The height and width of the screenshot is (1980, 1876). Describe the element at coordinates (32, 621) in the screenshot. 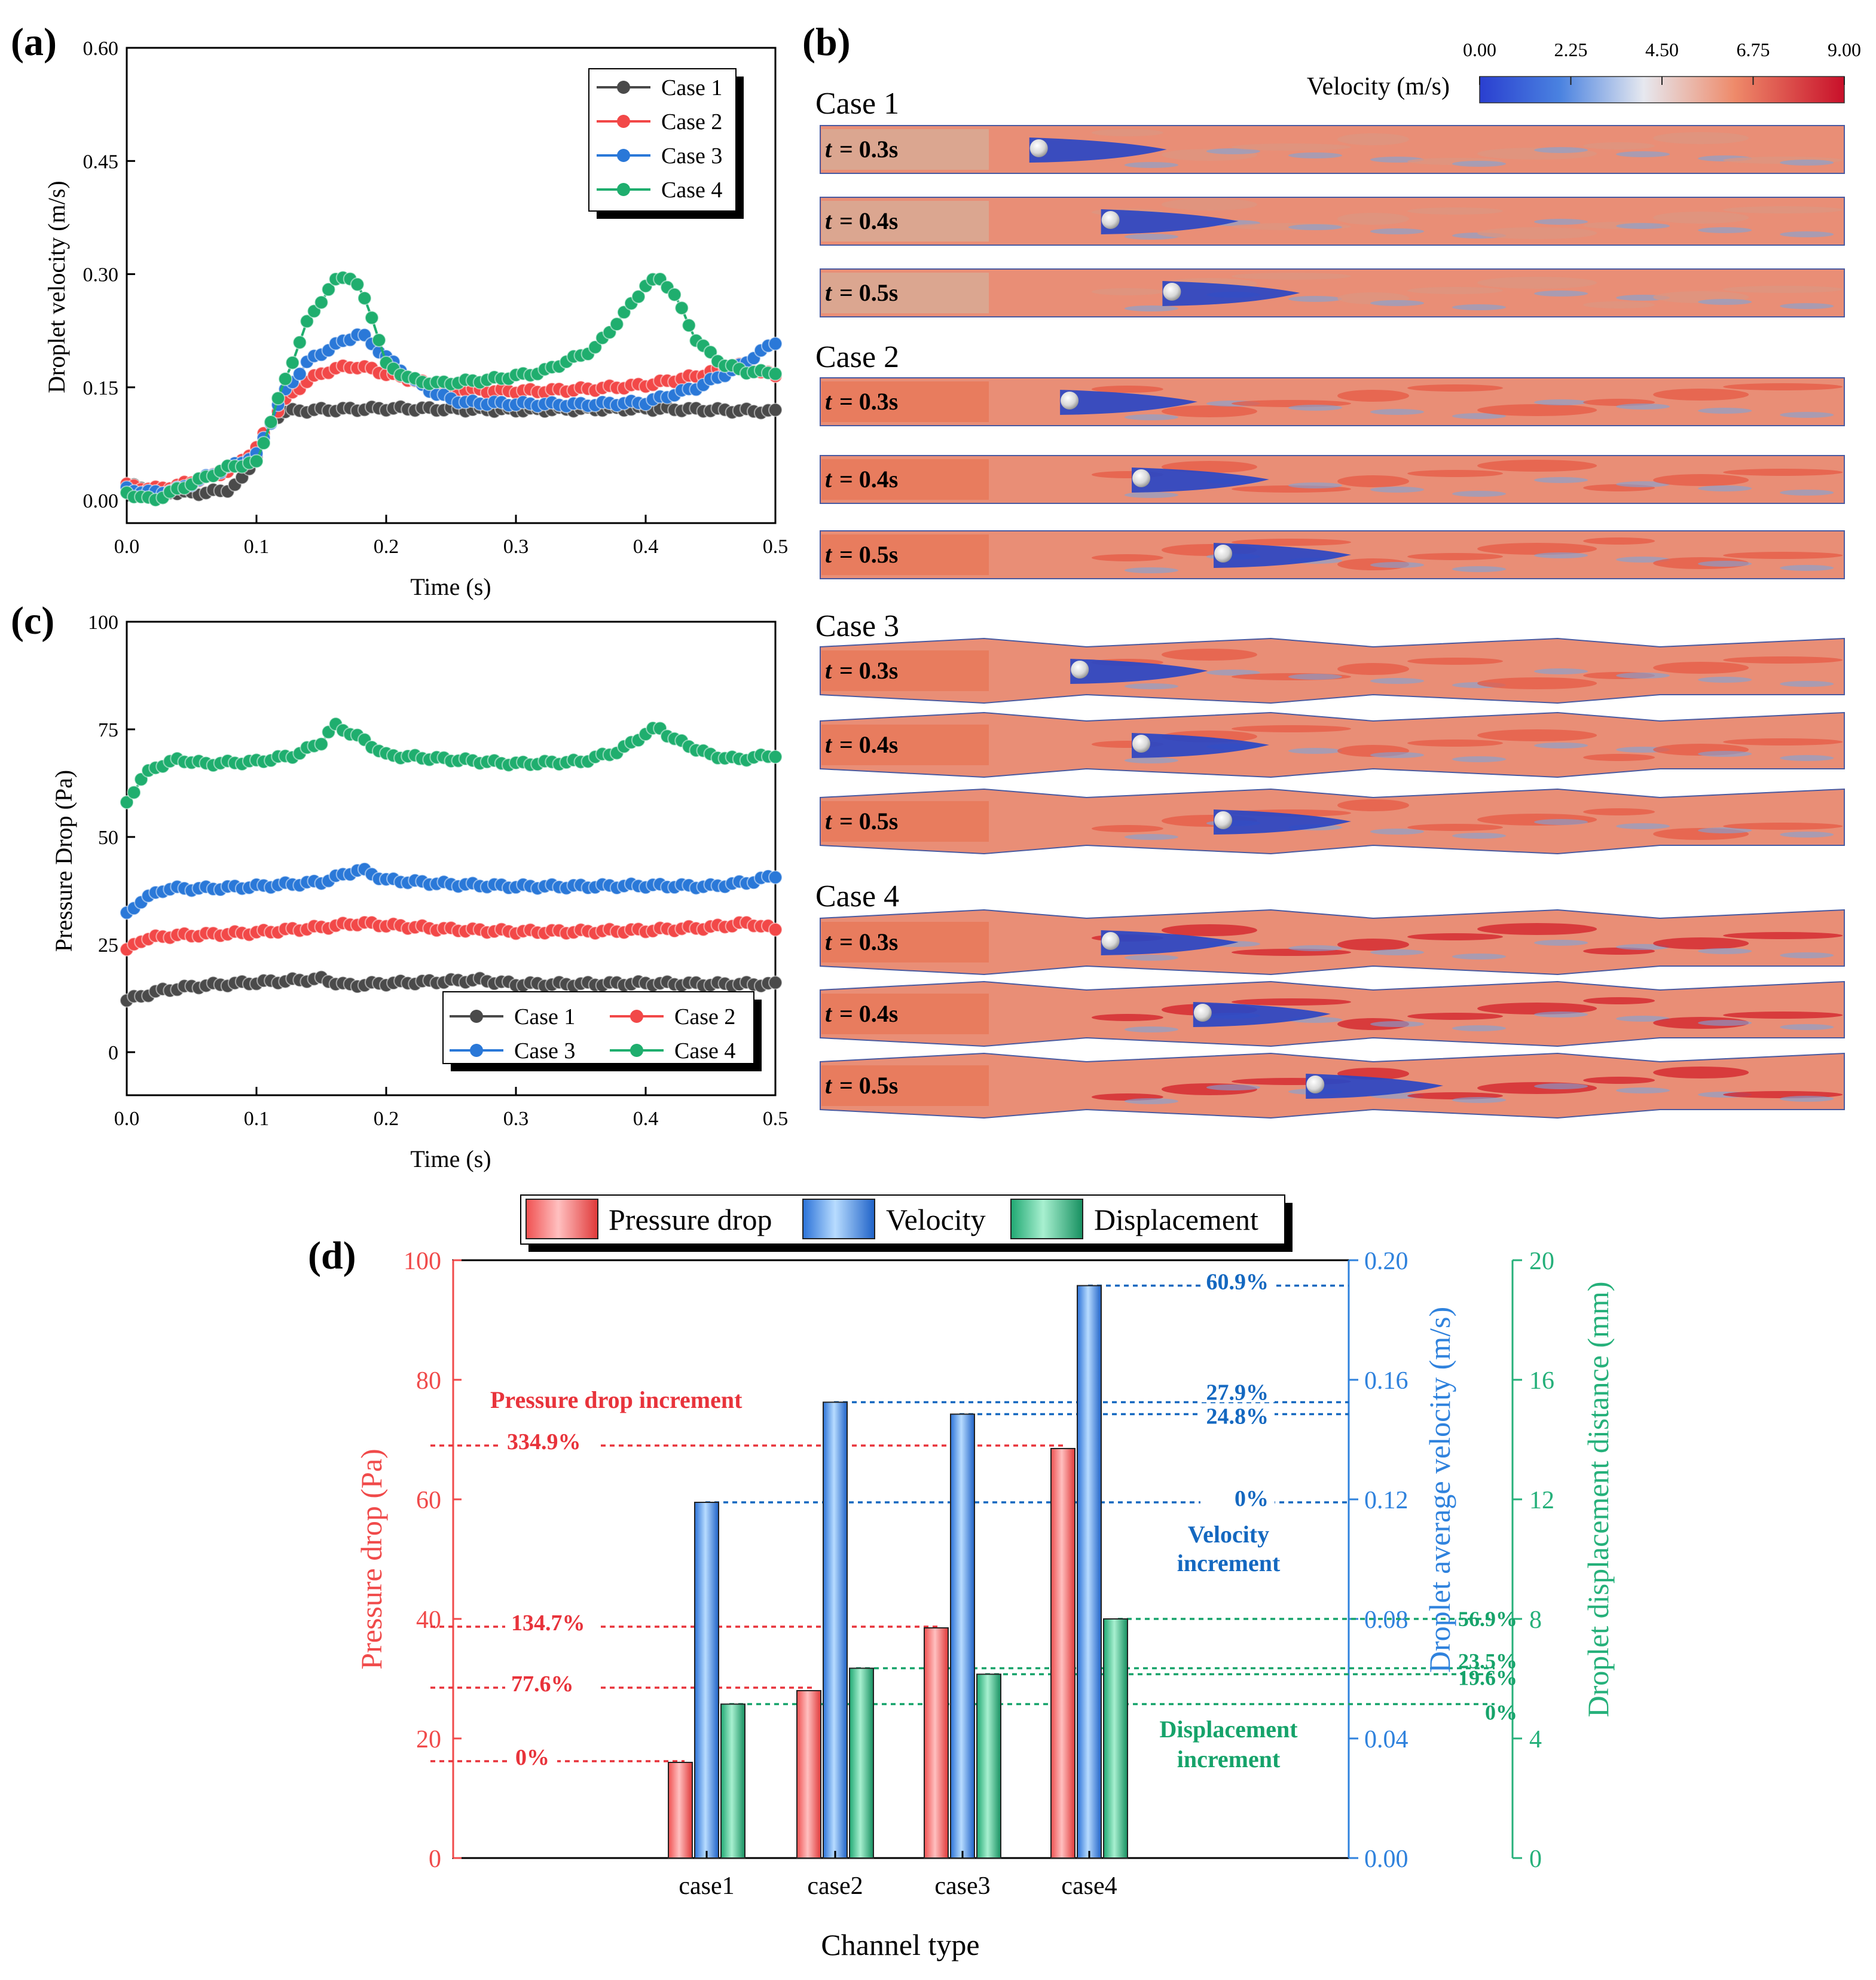

I see `panel-label-c: (c)` at that location.